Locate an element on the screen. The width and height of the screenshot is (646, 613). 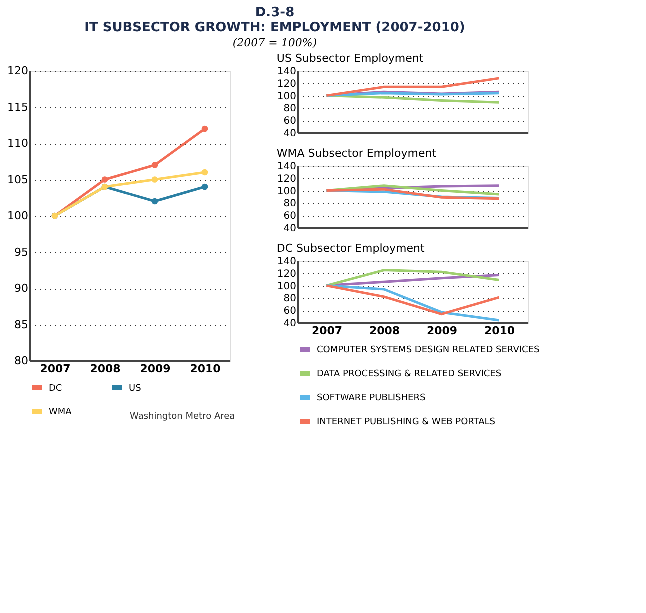
y-tick-label: 90 is located at coordinates (21, 288).